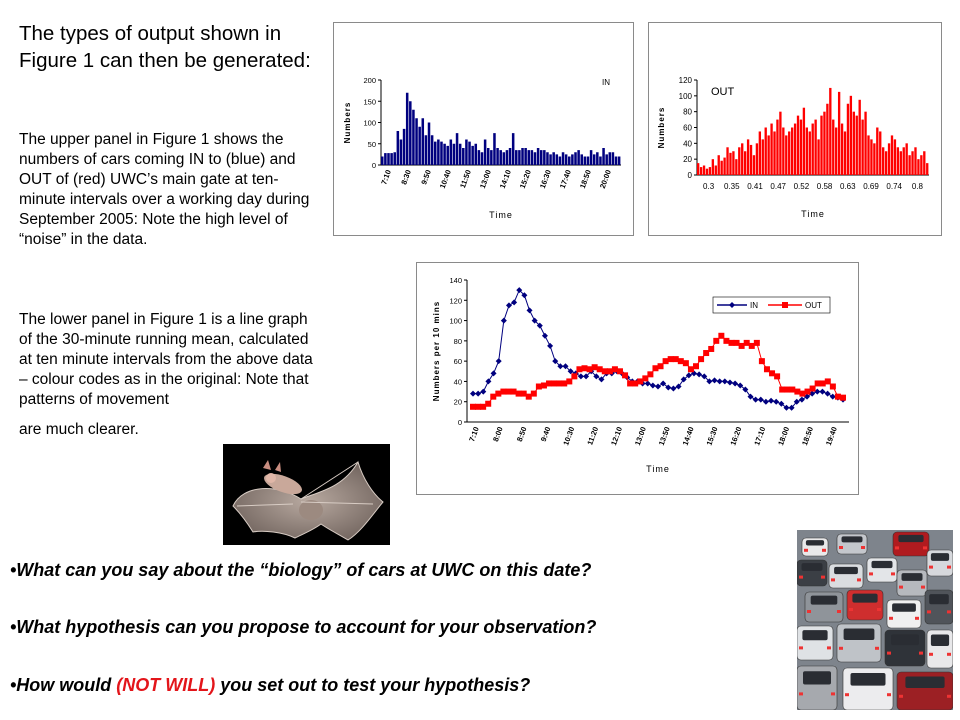  Describe the element at coordinates (813, 305) in the screenshot. I see `legend-label-out: OUT` at that location.